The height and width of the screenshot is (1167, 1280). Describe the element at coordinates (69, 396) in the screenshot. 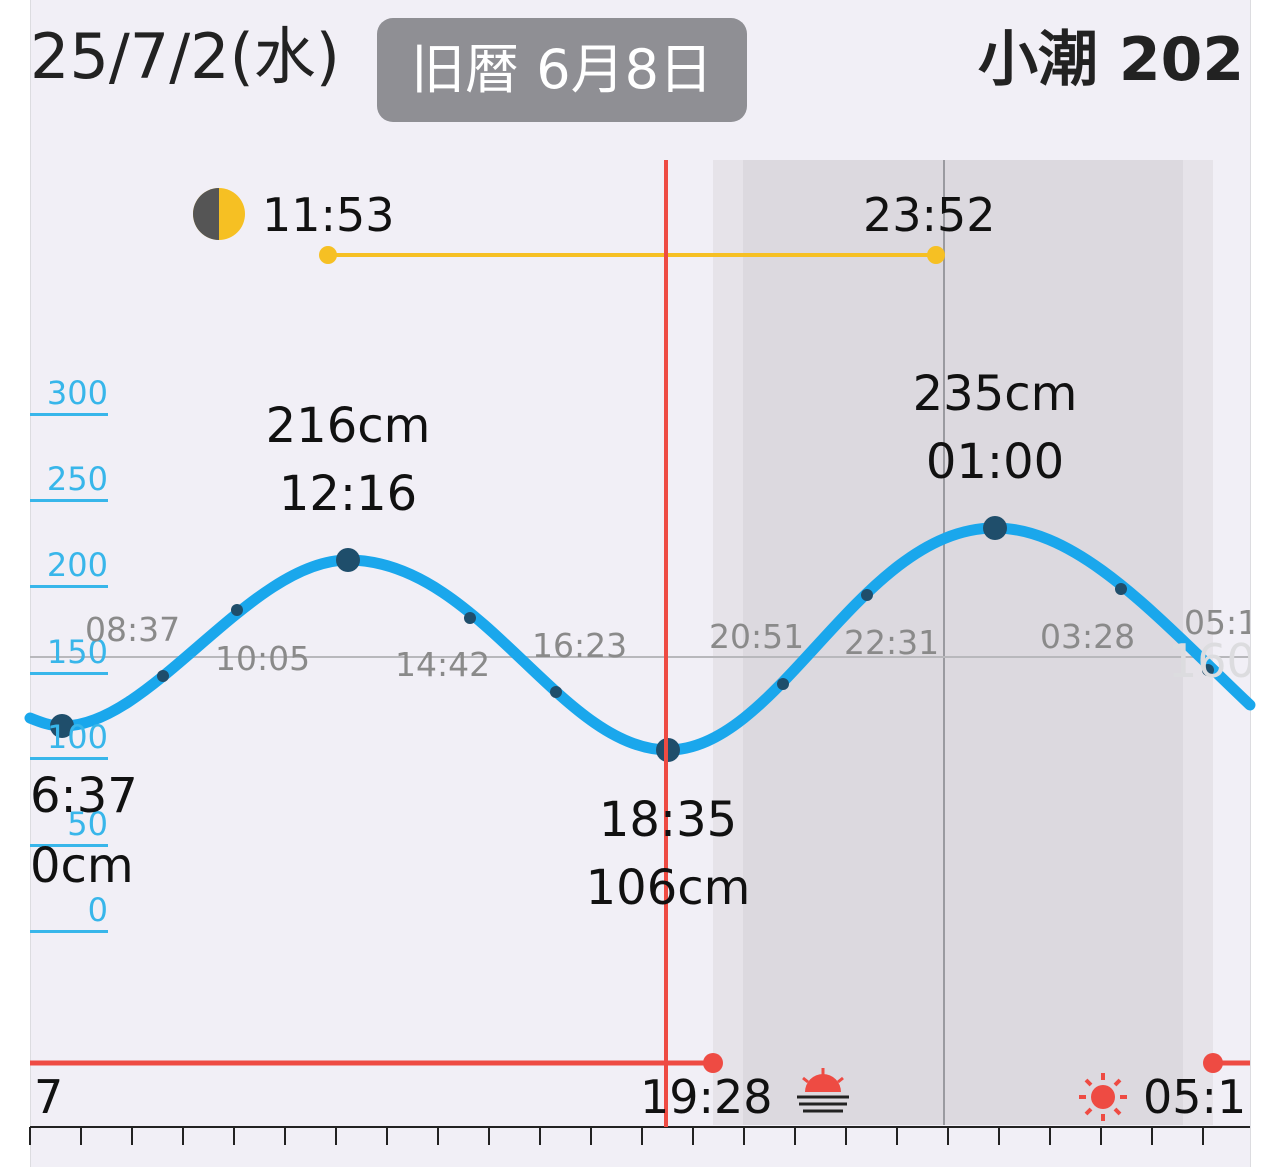

I see `y-axis-label-300: 300` at that location.